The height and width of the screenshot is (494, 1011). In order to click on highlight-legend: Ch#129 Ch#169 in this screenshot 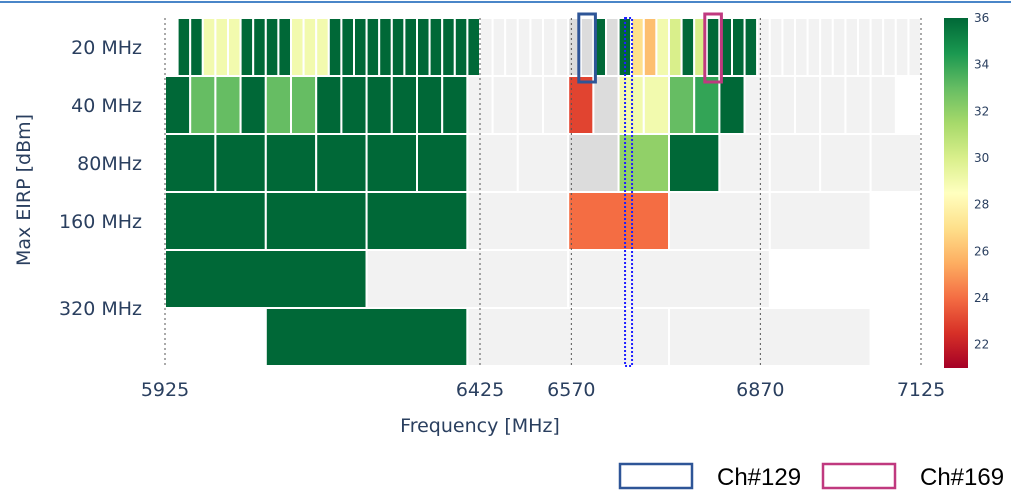, I will do `click(811, 476)`.